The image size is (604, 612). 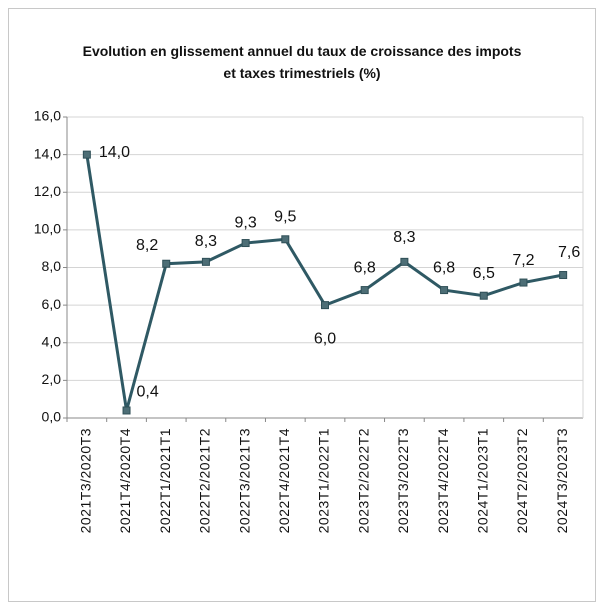 I want to click on x-tick-label: 2023T3/2022T3, so click(x=403, y=480).